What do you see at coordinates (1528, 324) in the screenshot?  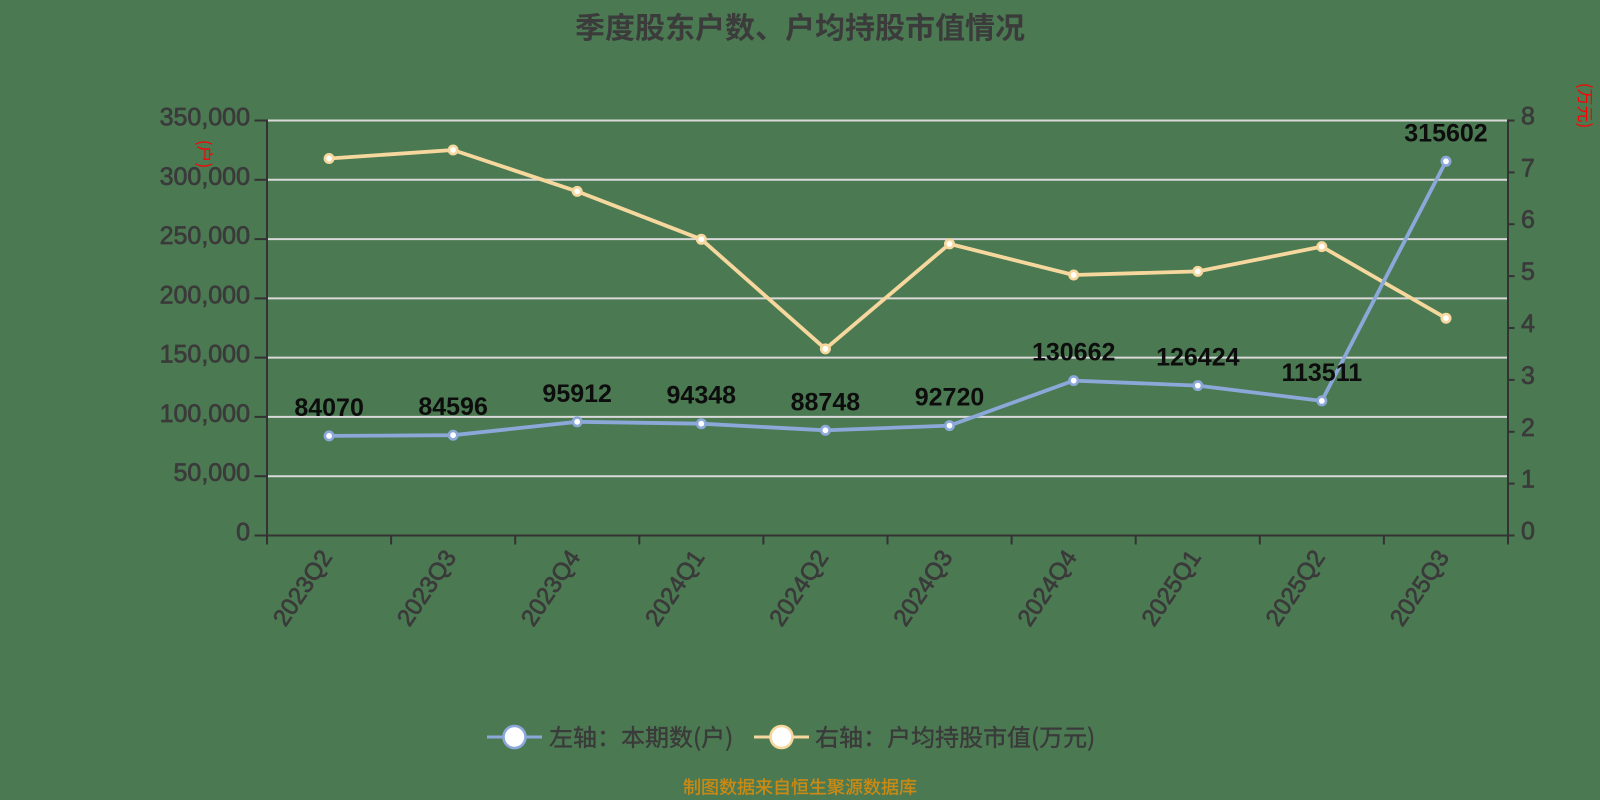 I see `svg-text: 4` at bounding box center [1528, 324].